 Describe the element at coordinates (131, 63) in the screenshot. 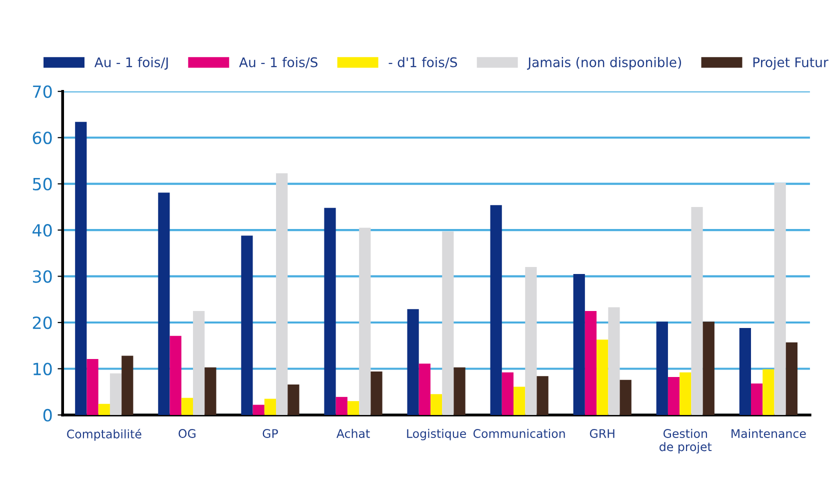

I see `legend-label: Au - 1 fois/J` at that location.